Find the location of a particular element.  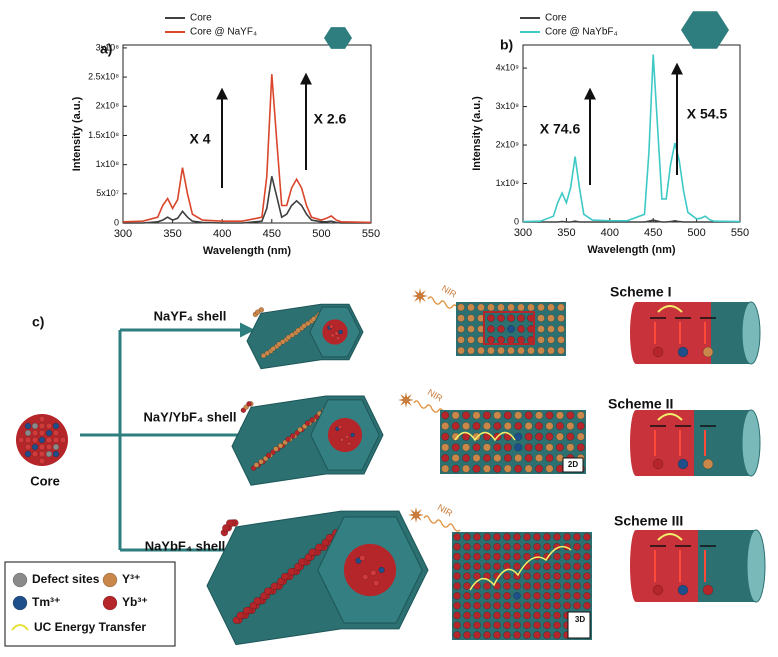

shell-label: NaYF₄ shell is located at coordinates (190, 315).